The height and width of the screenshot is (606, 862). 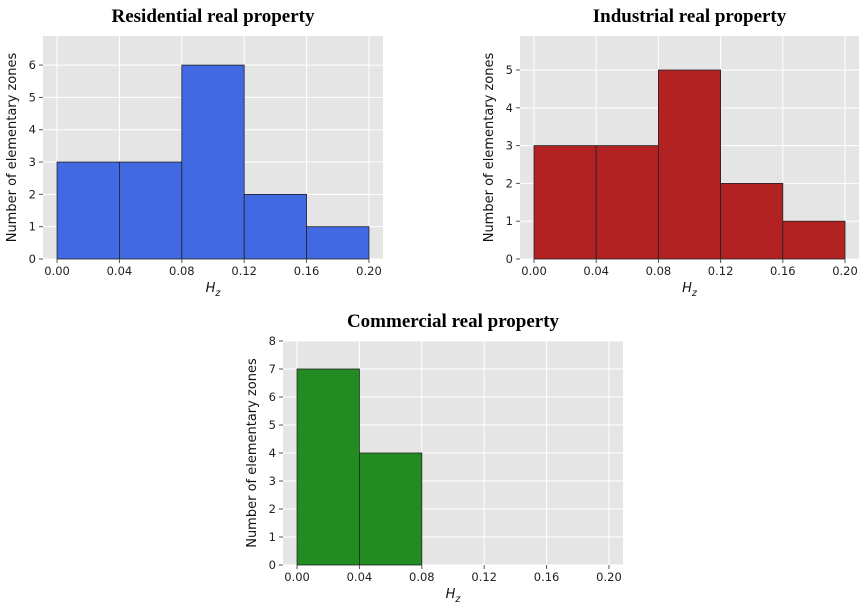 What do you see at coordinates (453, 321) in the screenshot?
I see `chart-title: Commercial real property` at bounding box center [453, 321].